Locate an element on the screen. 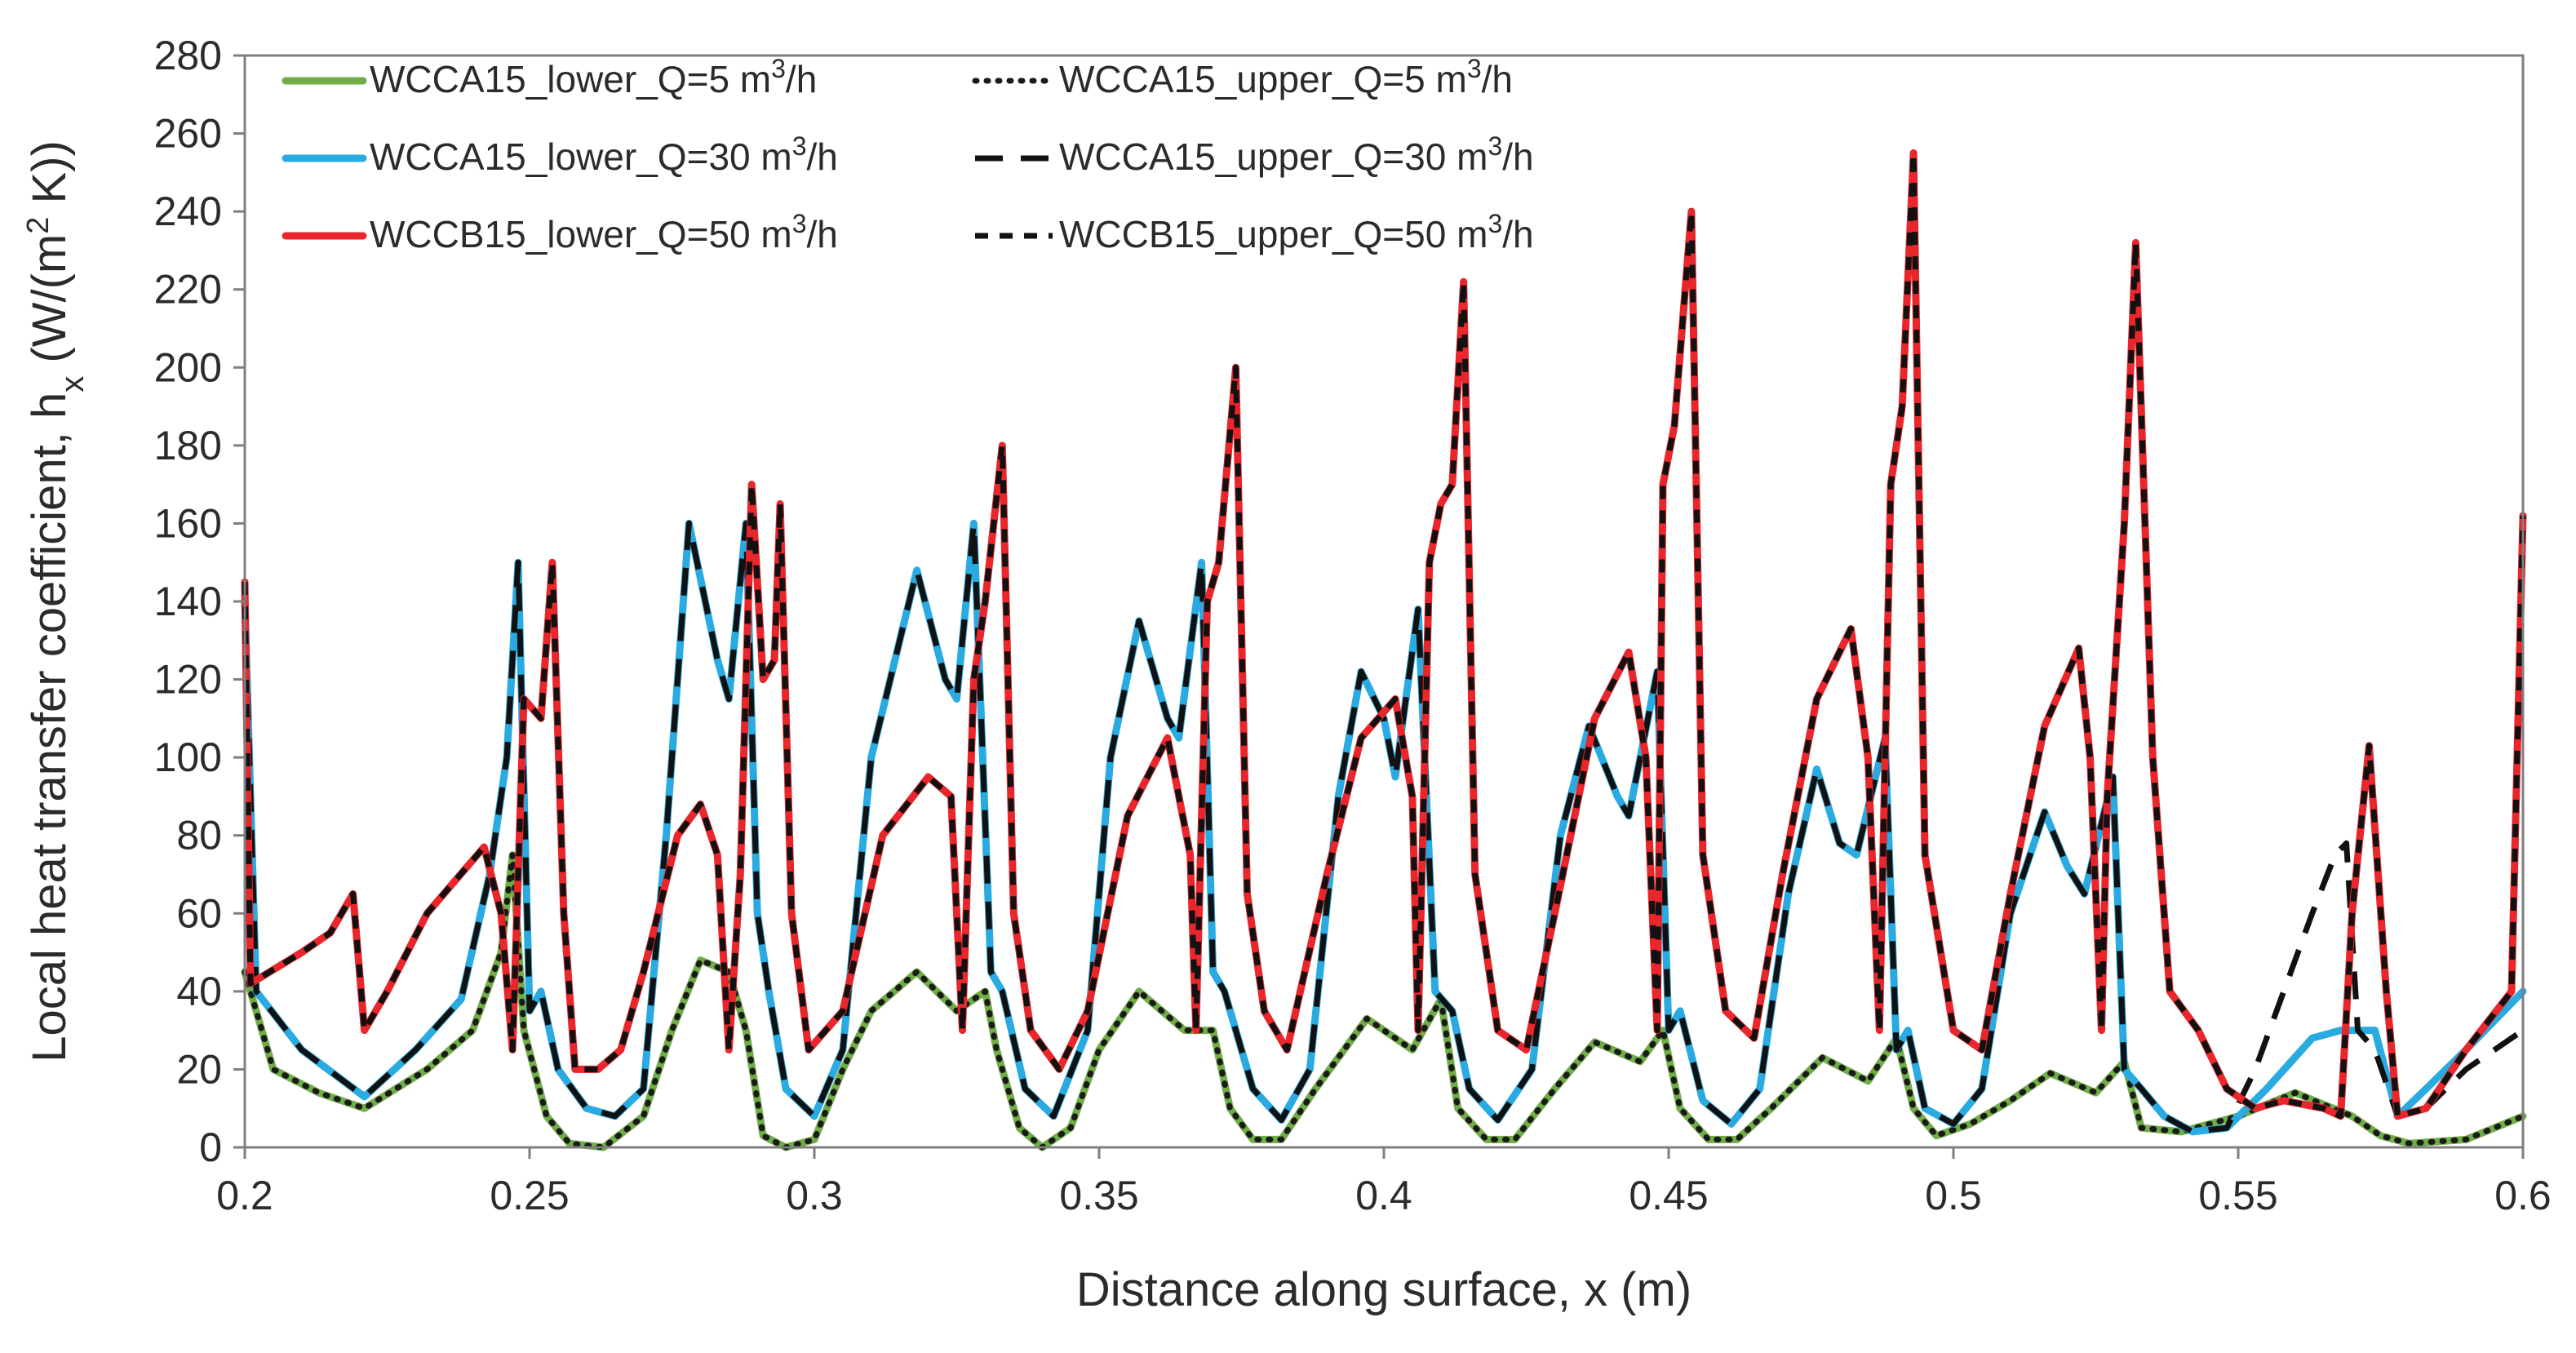 This screenshot has height=1353, width=2576. y-tick-label: 280 is located at coordinates (188, 55).